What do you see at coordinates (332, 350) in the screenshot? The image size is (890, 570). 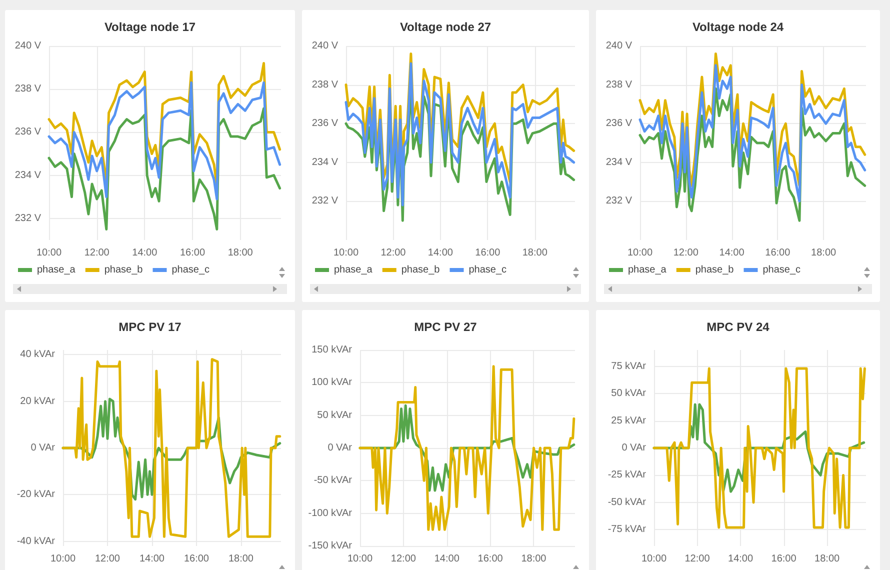 I see `y-tick-label: 150 kVAr` at bounding box center [332, 350].